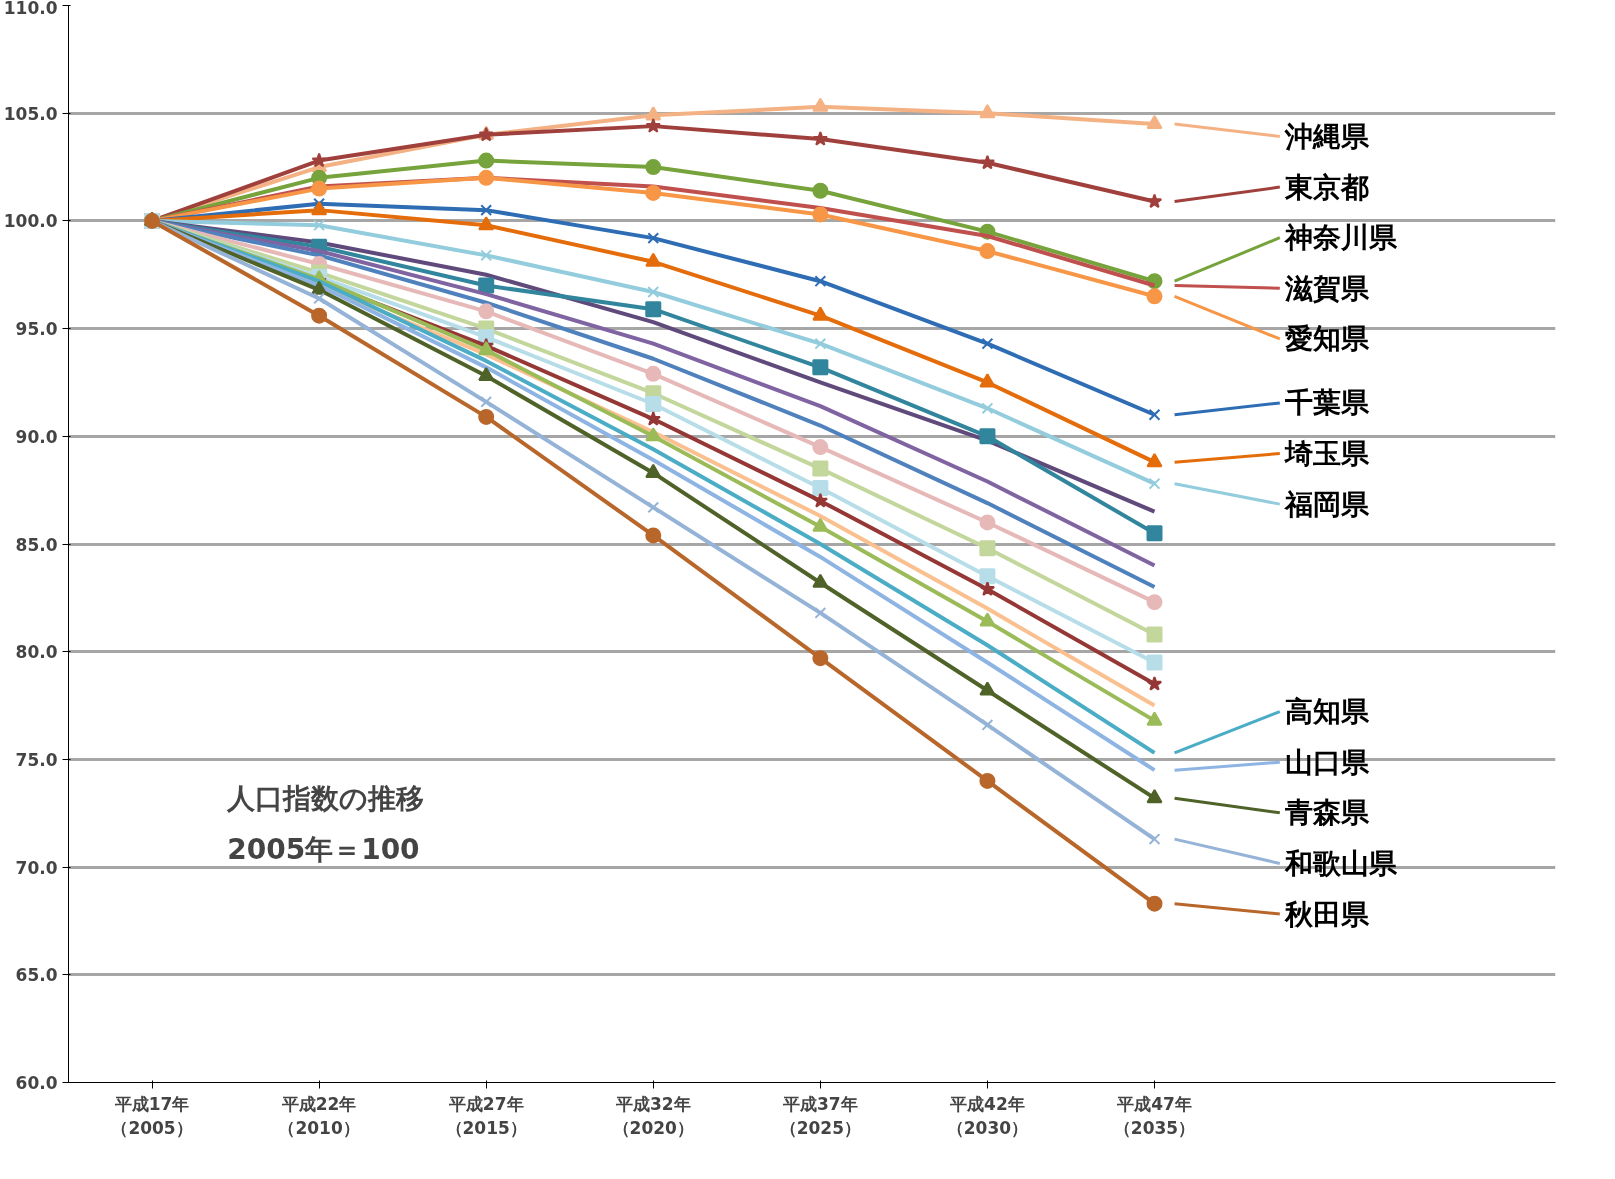 The height and width of the screenshot is (1179, 1615). I want to click on x-tick-label: 平成22年（2010）, so click(319, 1115).